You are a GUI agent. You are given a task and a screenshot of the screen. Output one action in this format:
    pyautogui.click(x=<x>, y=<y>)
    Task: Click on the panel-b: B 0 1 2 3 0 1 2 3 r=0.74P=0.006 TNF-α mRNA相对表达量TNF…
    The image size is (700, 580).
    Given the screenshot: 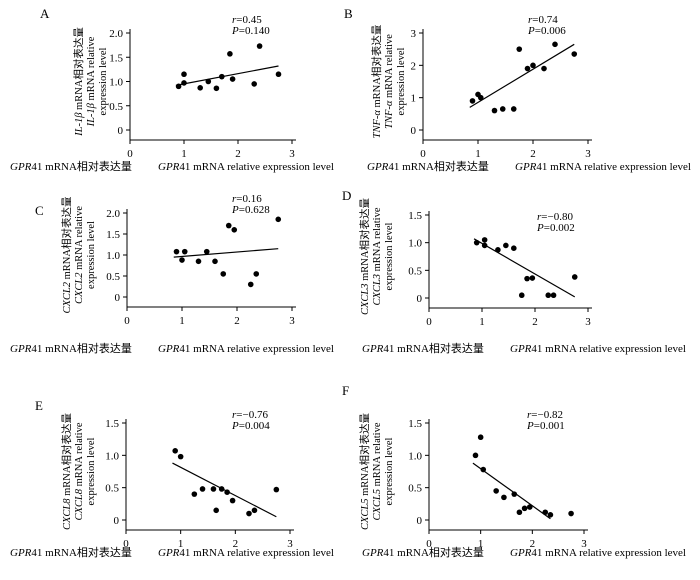 What is the action you would take?
    pyautogui.click(x=517, y=89)
    